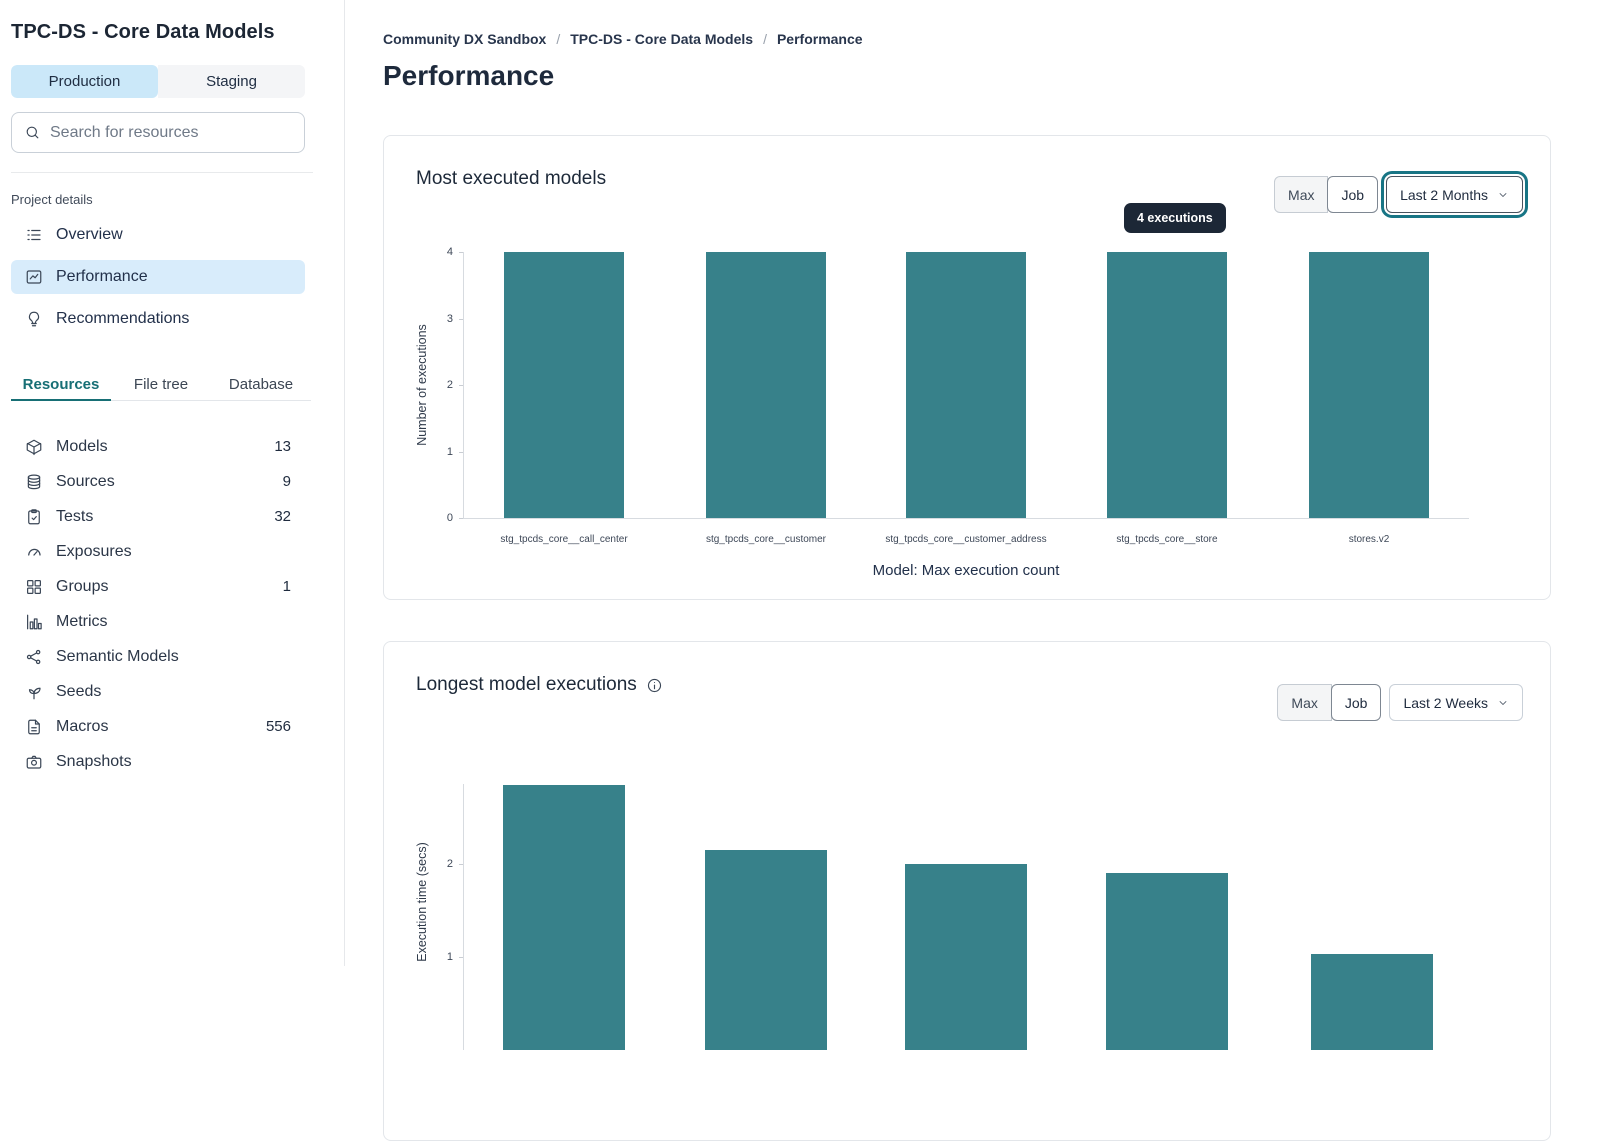 The height and width of the screenshot is (1142, 1621). Describe the element at coordinates (34, 657) in the screenshot. I see `network-icon` at that location.